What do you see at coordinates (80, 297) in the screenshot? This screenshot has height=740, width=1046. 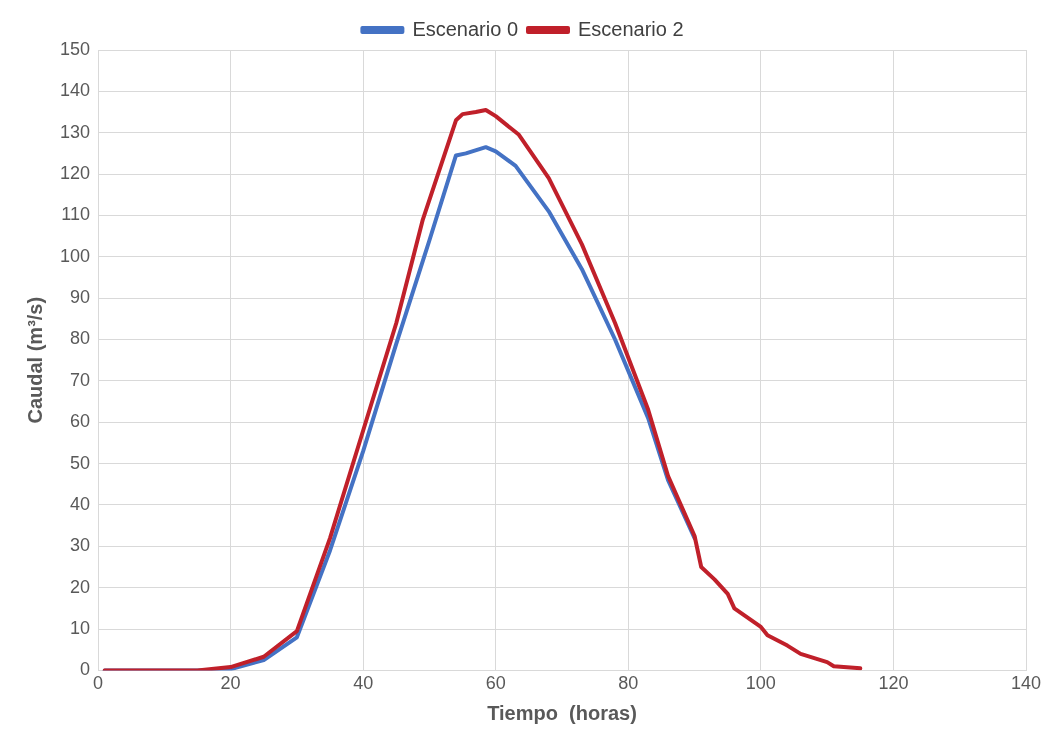 I see `y-tick-label: 90` at bounding box center [80, 297].